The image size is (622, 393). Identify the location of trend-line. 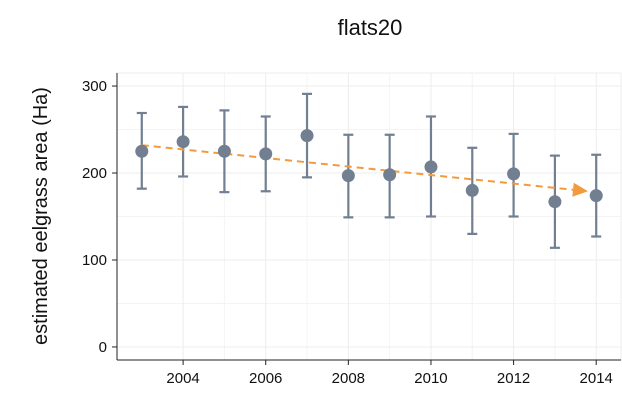
(364, 170).